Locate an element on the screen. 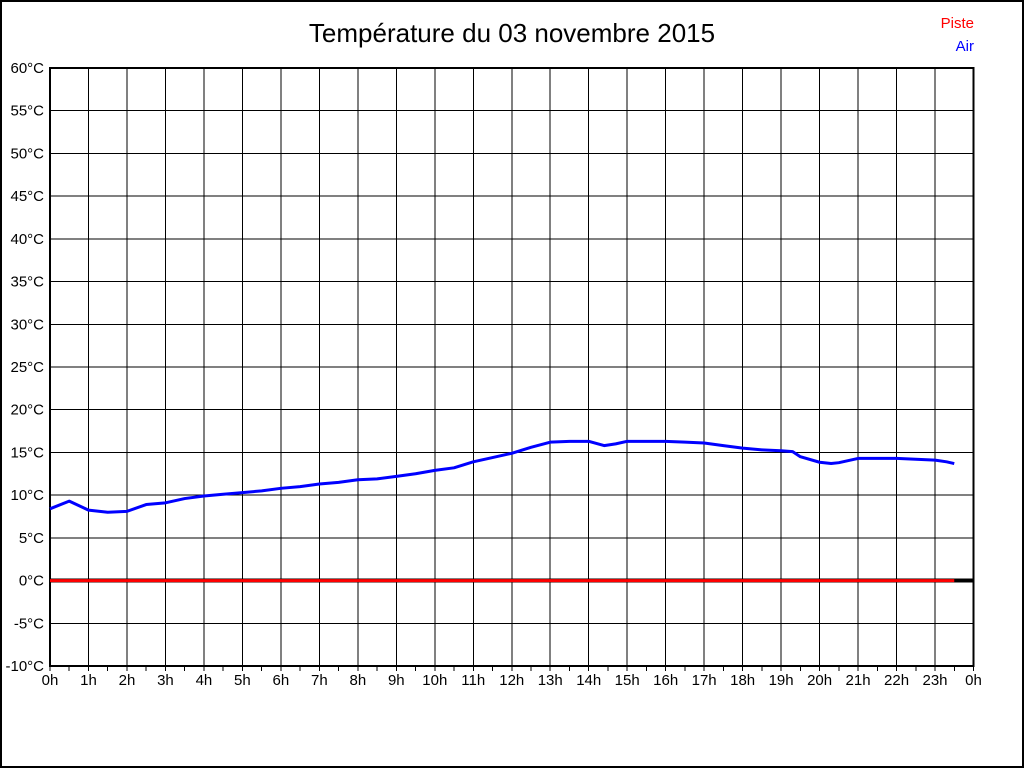 The height and width of the screenshot is (768, 1024). x-axis-tick-label: 1h is located at coordinates (88, 680).